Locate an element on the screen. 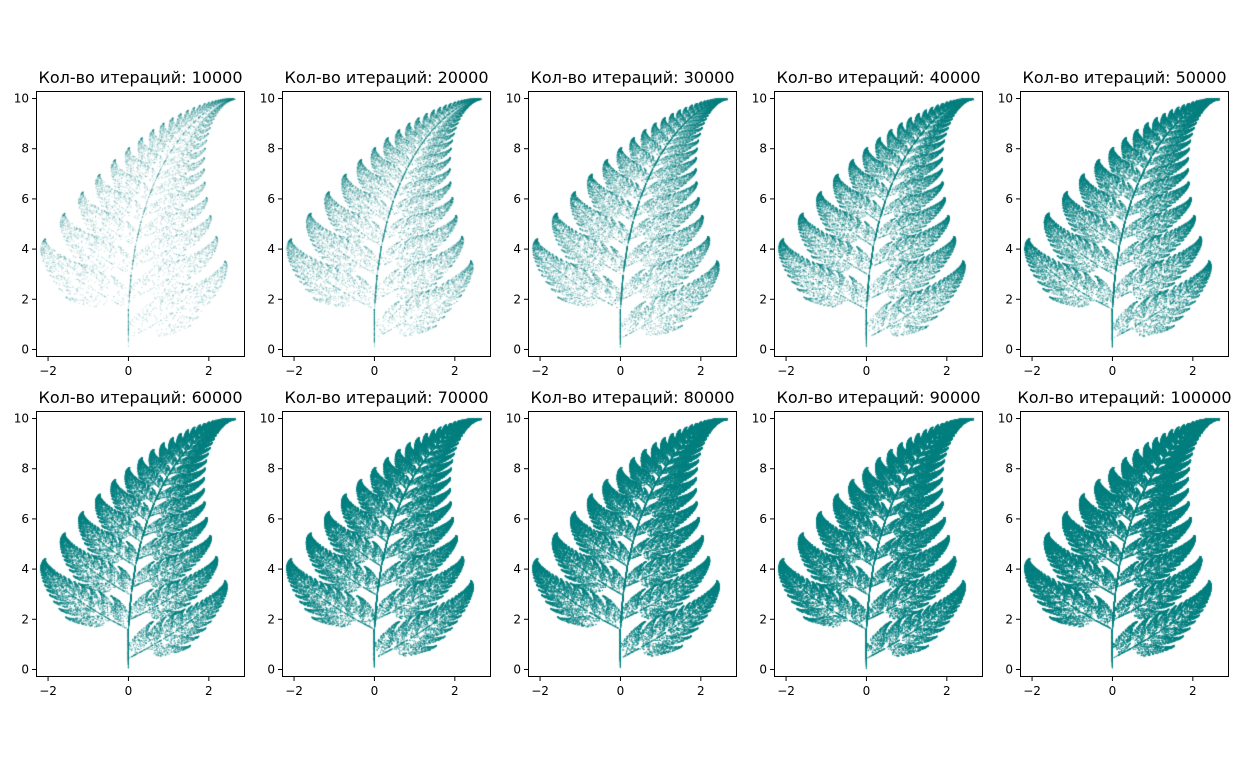  subplot-6: Кол-во итераций: 60000 −2 0 2 0 2 4 6 8 10 is located at coordinates (129, 543).